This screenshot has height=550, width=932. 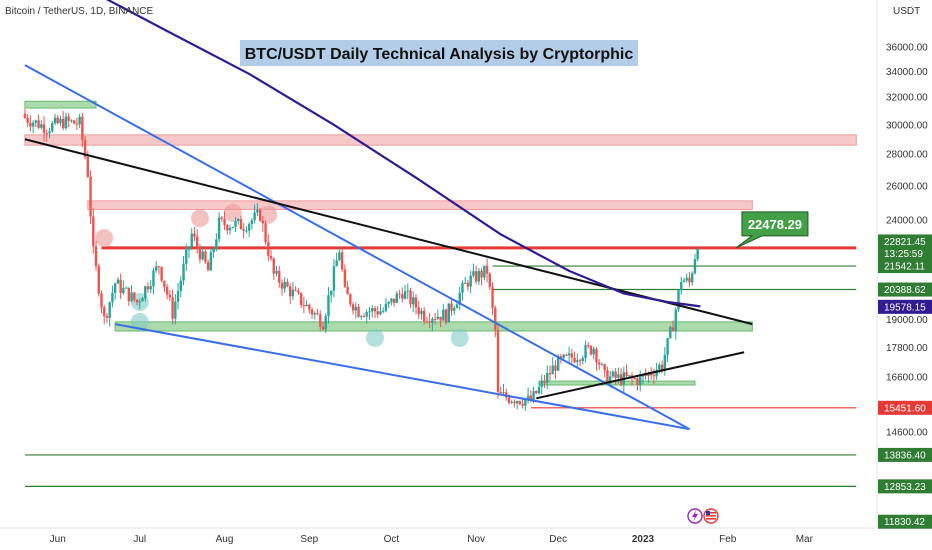 I want to click on price-badge-label: 20388.62, so click(x=905, y=290).